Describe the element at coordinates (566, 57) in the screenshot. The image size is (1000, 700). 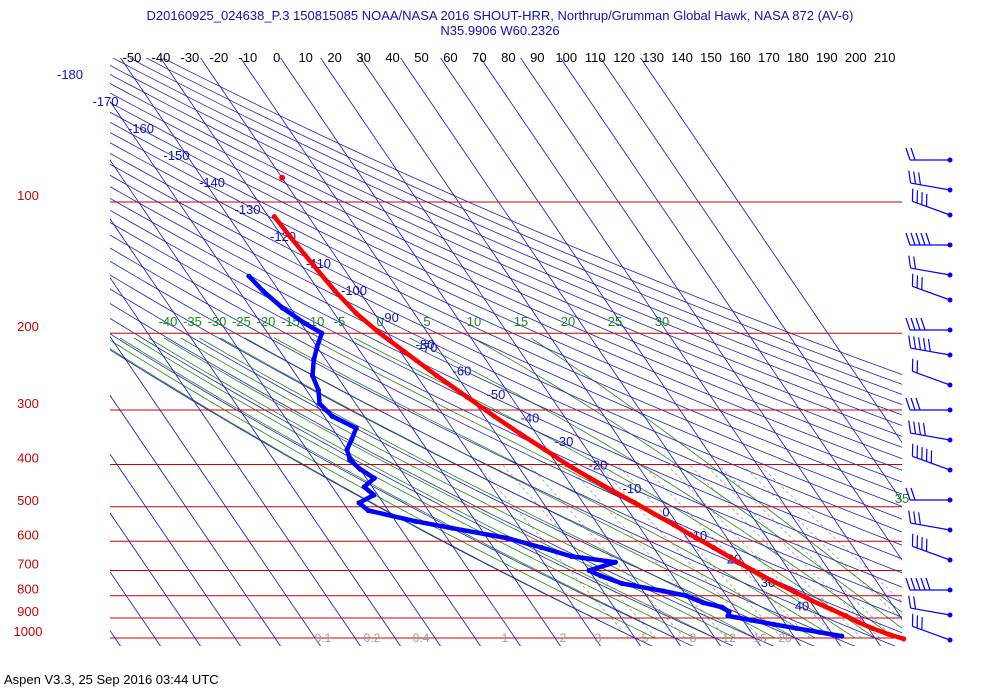
I see `x-tick-label: 100` at that location.